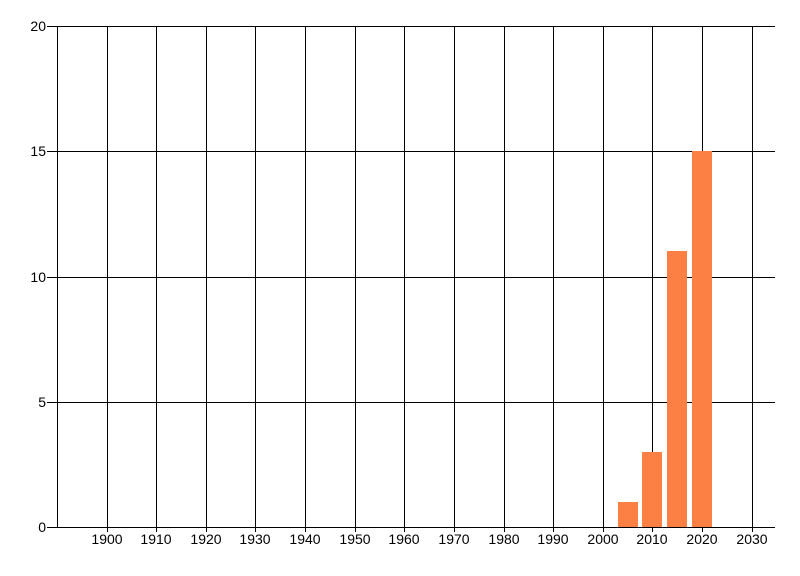 The width and height of the screenshot is (800, 576). What do you see at coordinates (42, 527) in the screenshot?
I see `y-tick-label: 0` at bounding box center [42, 527].